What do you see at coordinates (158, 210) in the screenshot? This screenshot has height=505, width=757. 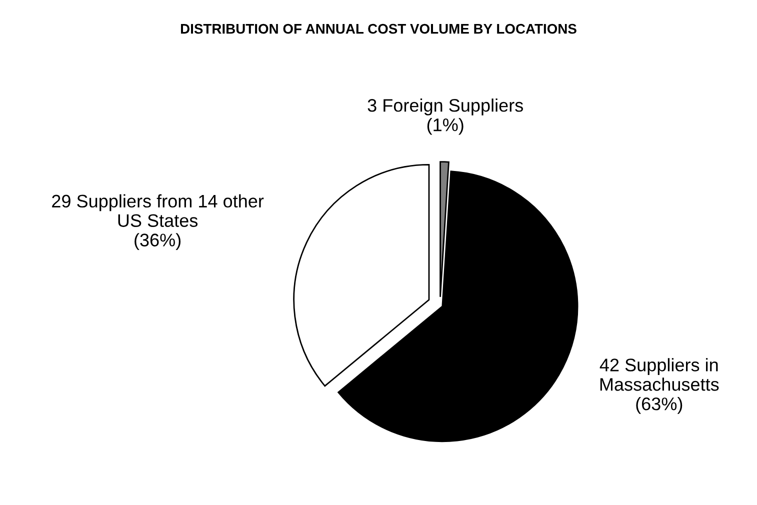 I see `slice-label: 29 Suppliers from 14 other US States` at bounding box center [158, 210].